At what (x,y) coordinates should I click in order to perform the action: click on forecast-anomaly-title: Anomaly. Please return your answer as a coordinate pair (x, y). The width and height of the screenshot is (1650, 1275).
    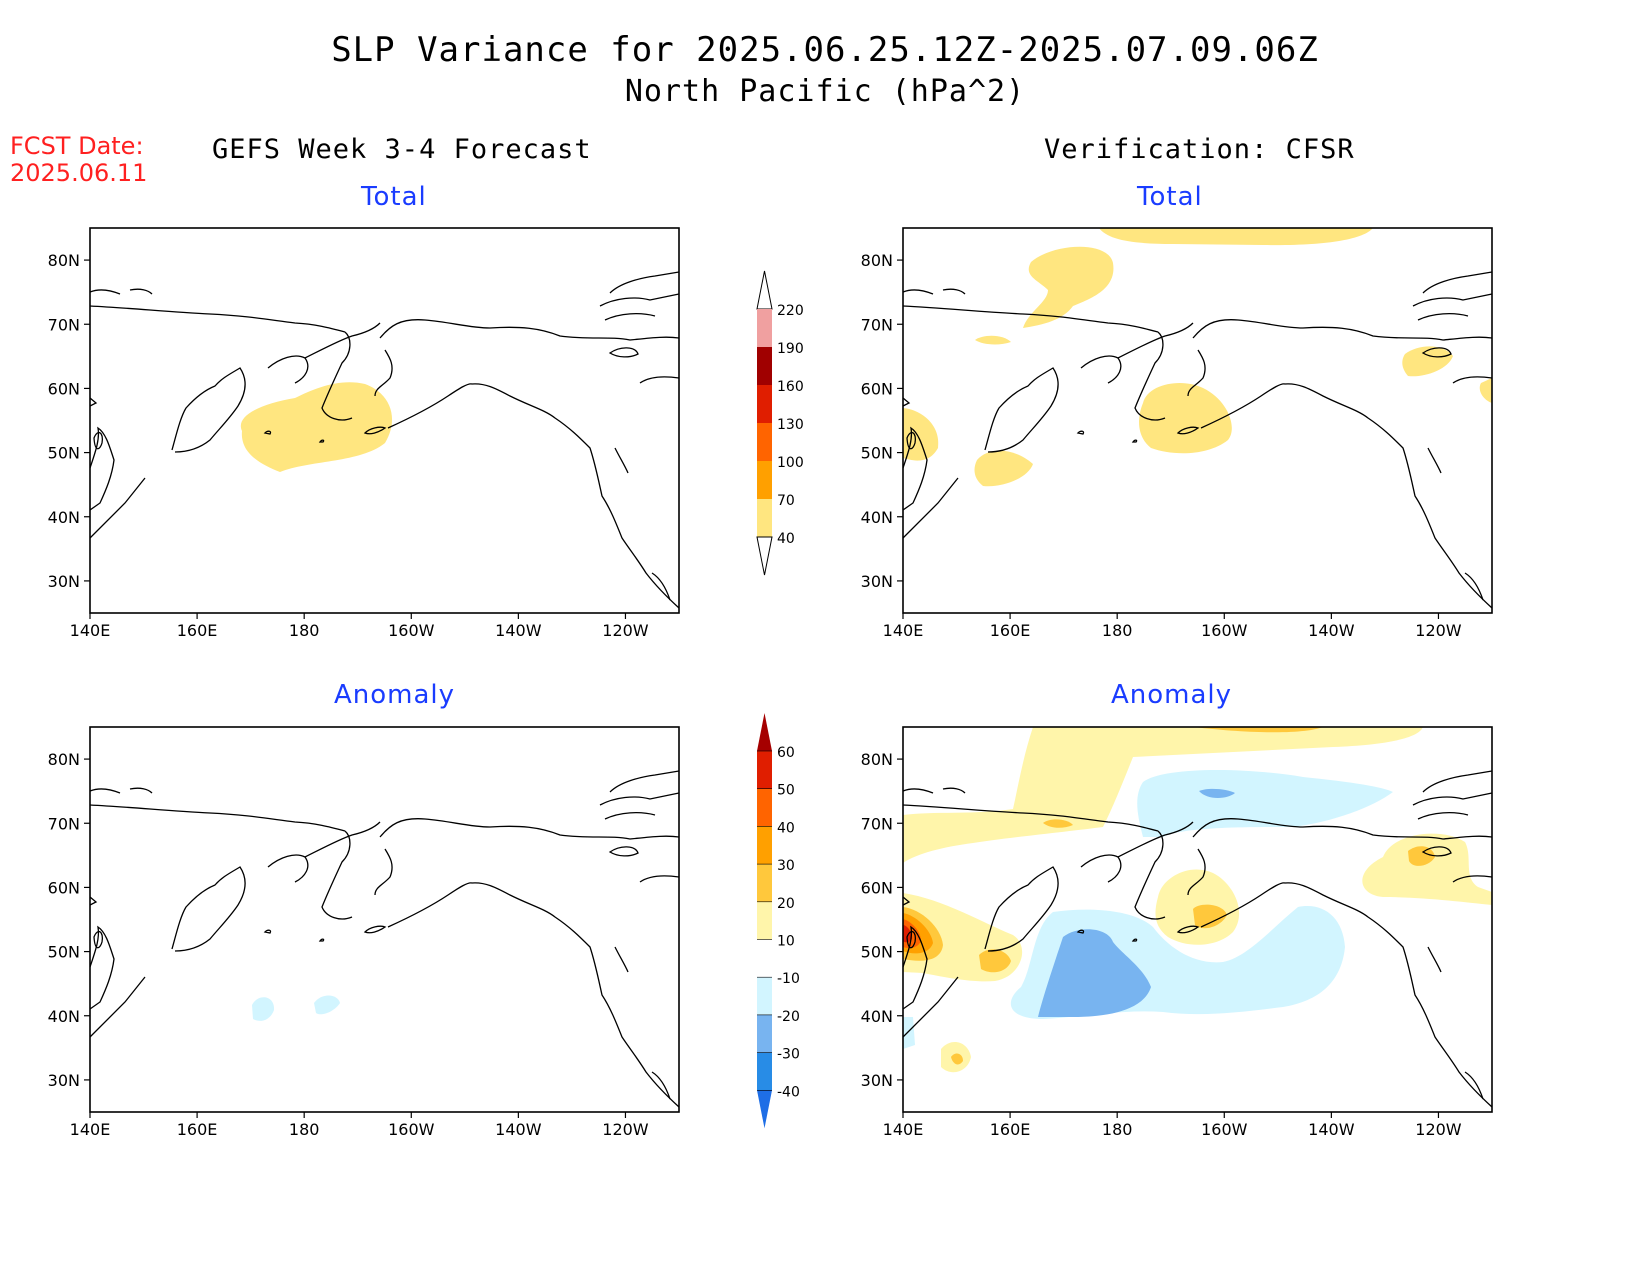
    Looking at the image, I should click on (395, 695).